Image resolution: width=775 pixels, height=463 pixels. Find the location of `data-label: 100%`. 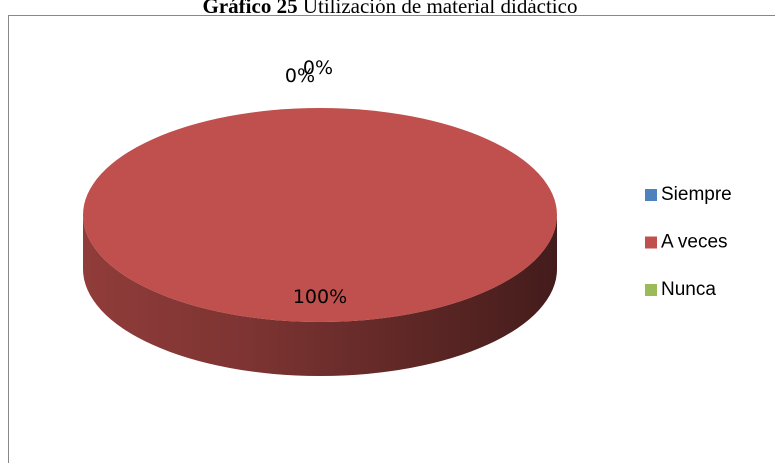

data-label: 100% is located at coordinates (320, 297).